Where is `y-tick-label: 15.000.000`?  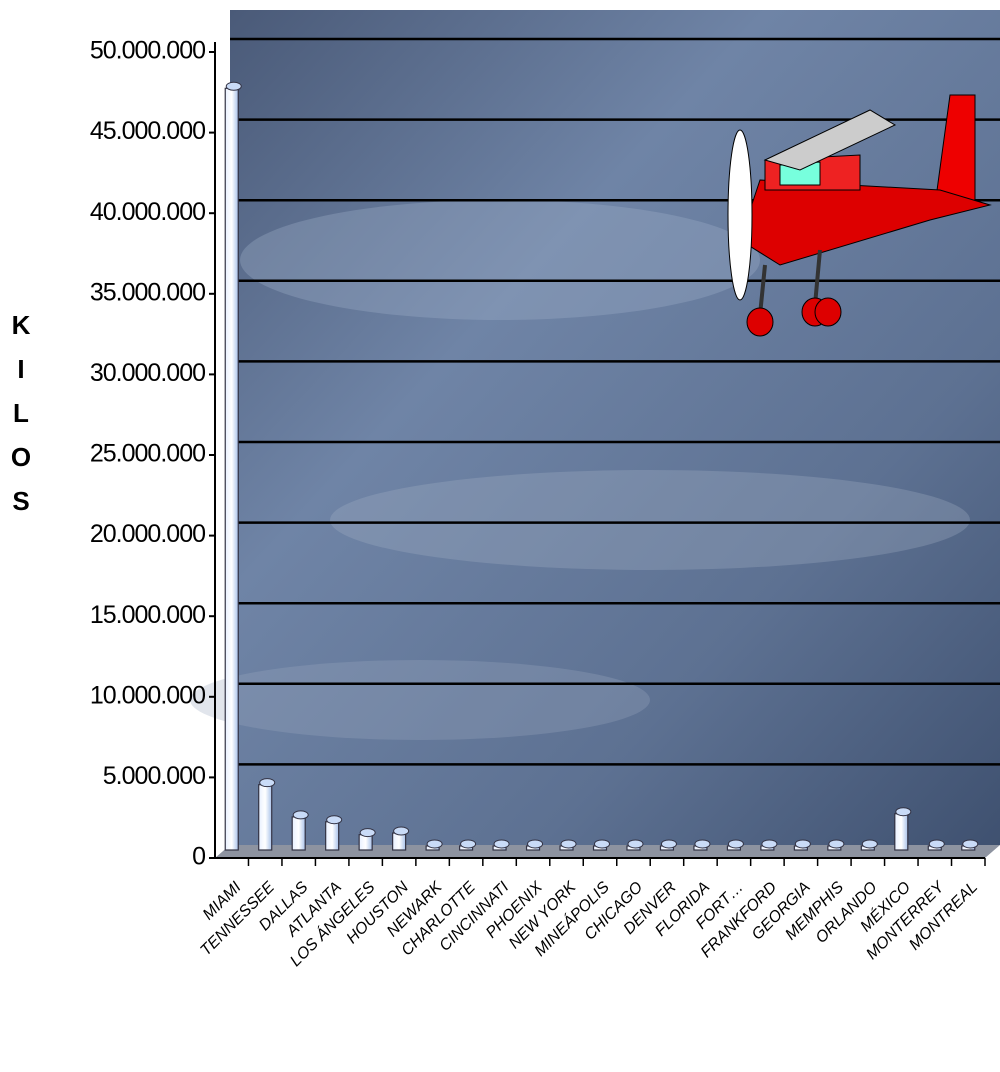 y-tick-label: 15.000.000 is located at coordinates (147, 615).